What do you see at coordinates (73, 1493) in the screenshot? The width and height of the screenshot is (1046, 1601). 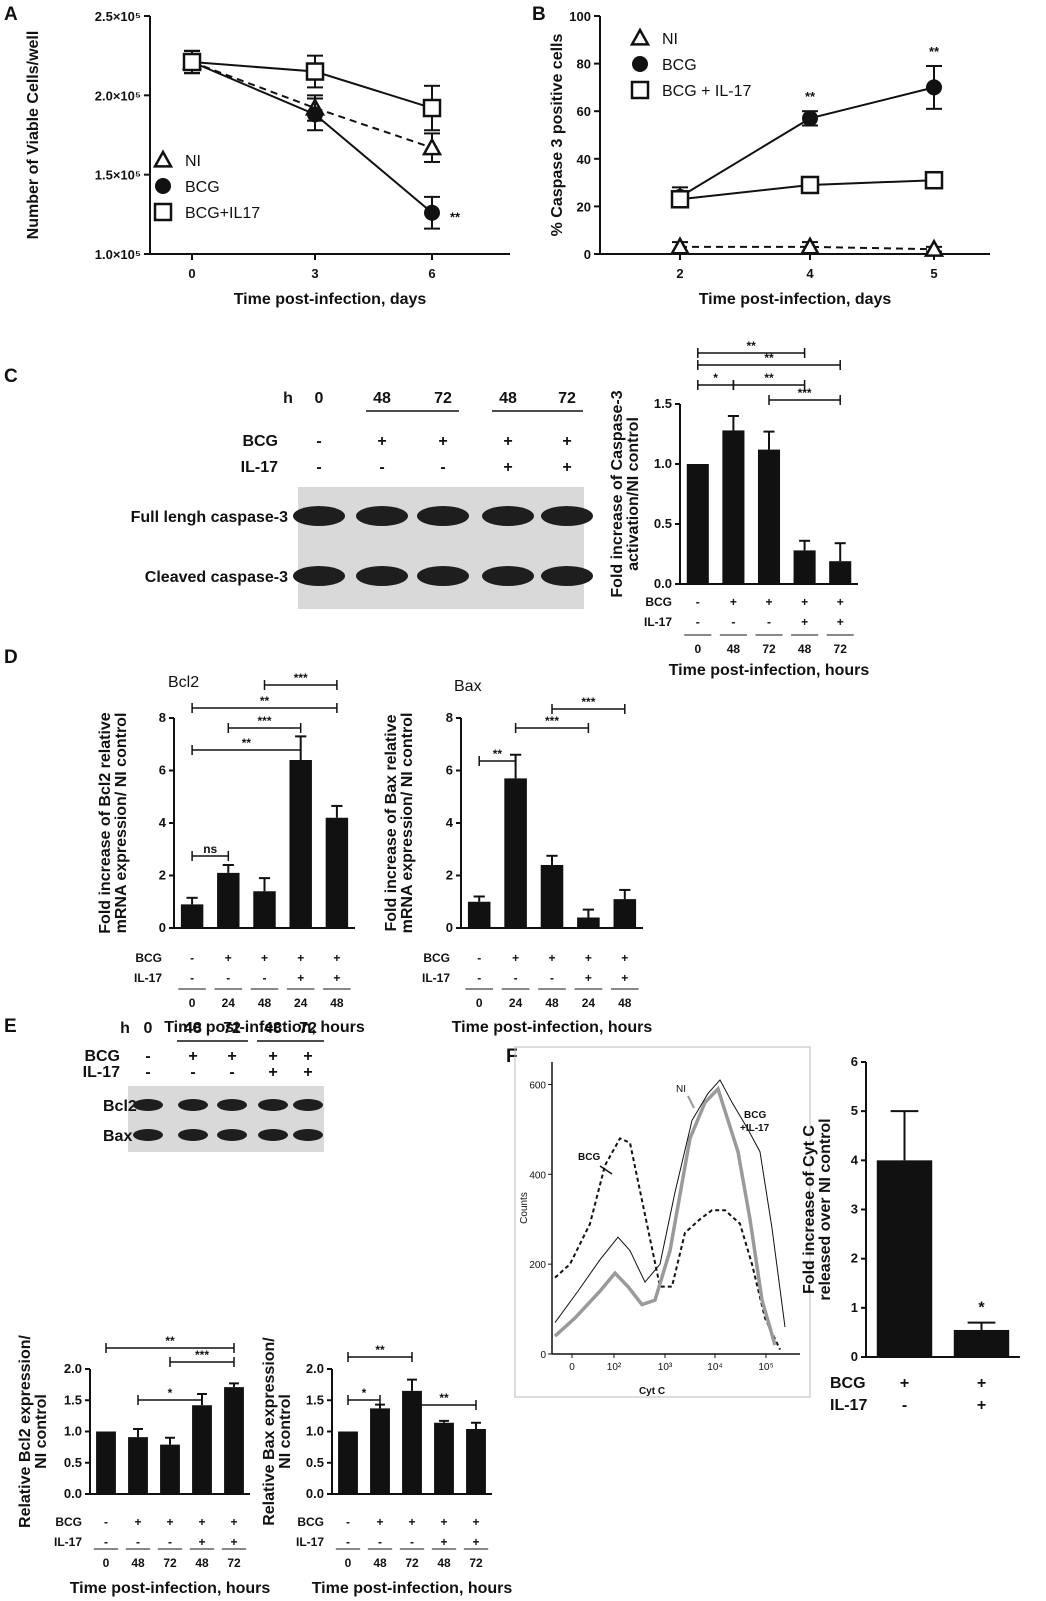 I see `y-tick-label: 0.0` at bounding box center [73, 1493].